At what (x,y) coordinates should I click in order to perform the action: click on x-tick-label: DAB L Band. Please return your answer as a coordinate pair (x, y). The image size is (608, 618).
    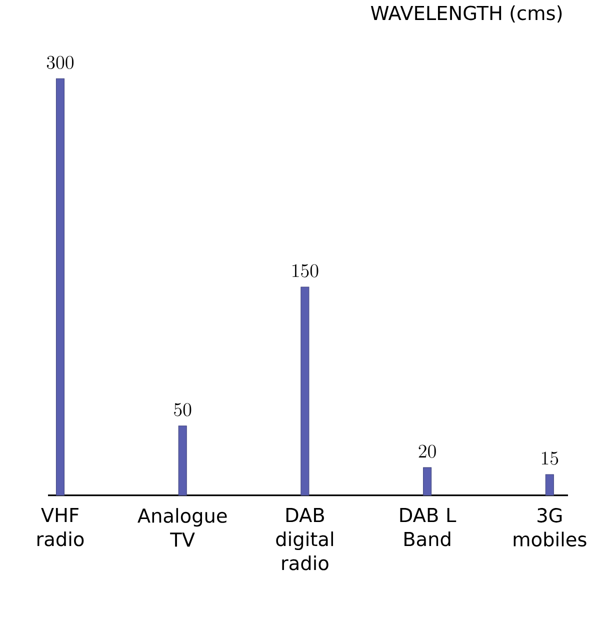
    Looking at the image, I should click on (428, 527).